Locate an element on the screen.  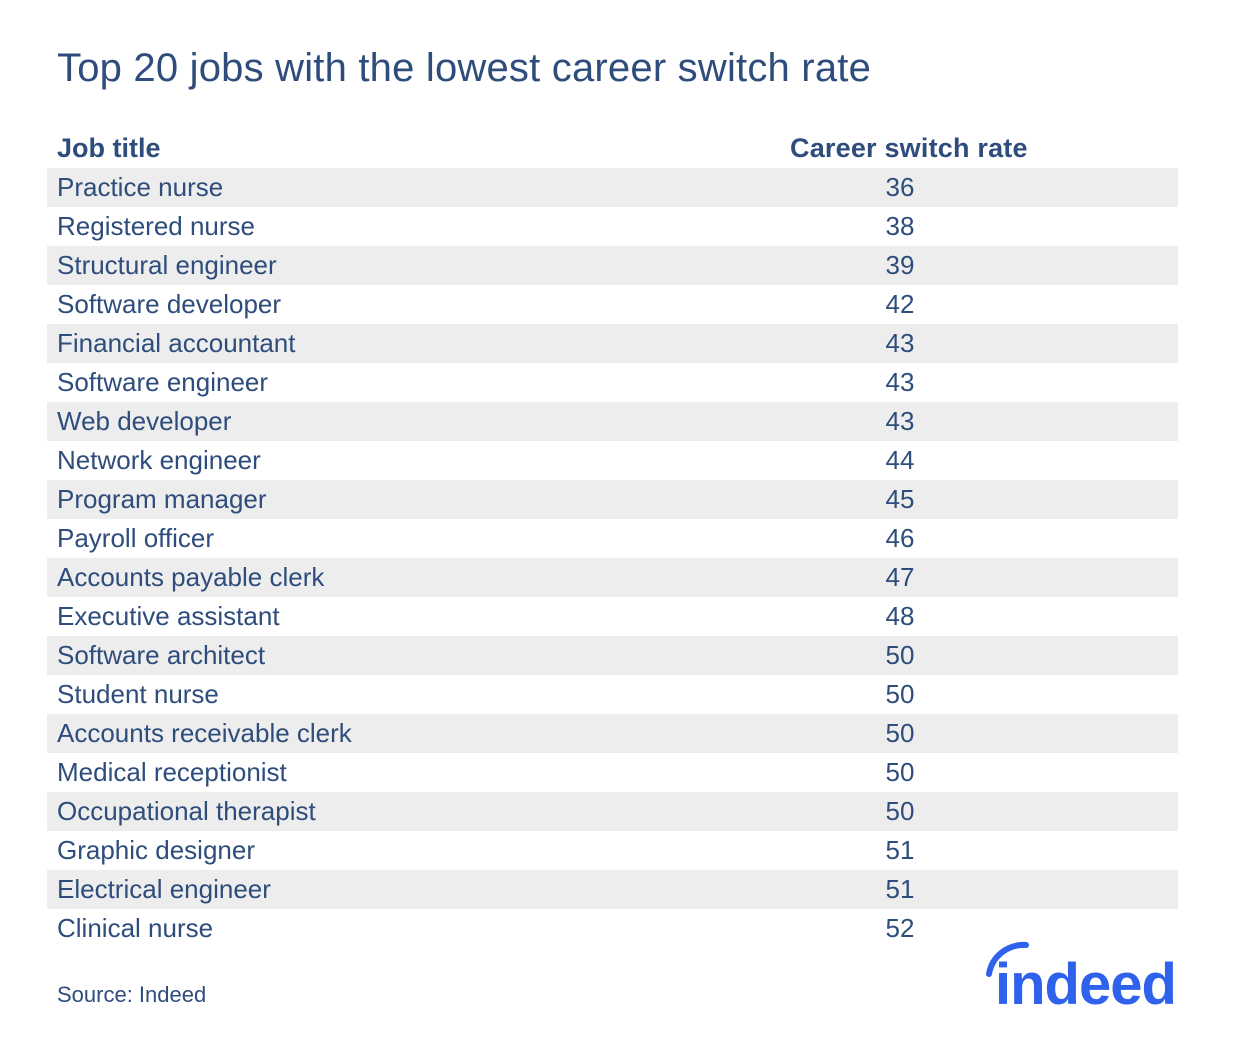
job-title-cell: Occupational therapist is located at coordinates (186, 811).